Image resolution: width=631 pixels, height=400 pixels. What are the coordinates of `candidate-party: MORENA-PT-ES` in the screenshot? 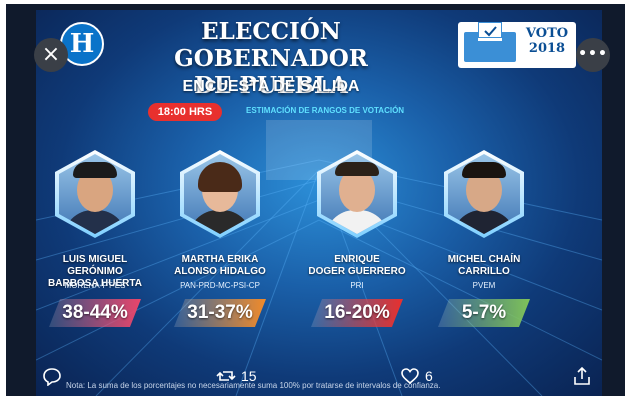 It's located at (95, 285).